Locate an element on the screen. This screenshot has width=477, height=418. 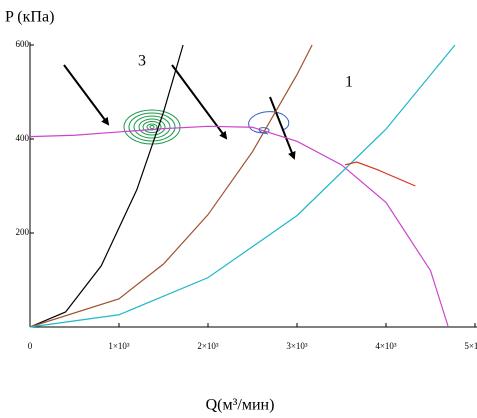
x-axis-label: Q(м³/мин) is located at coordinates (240, 405).